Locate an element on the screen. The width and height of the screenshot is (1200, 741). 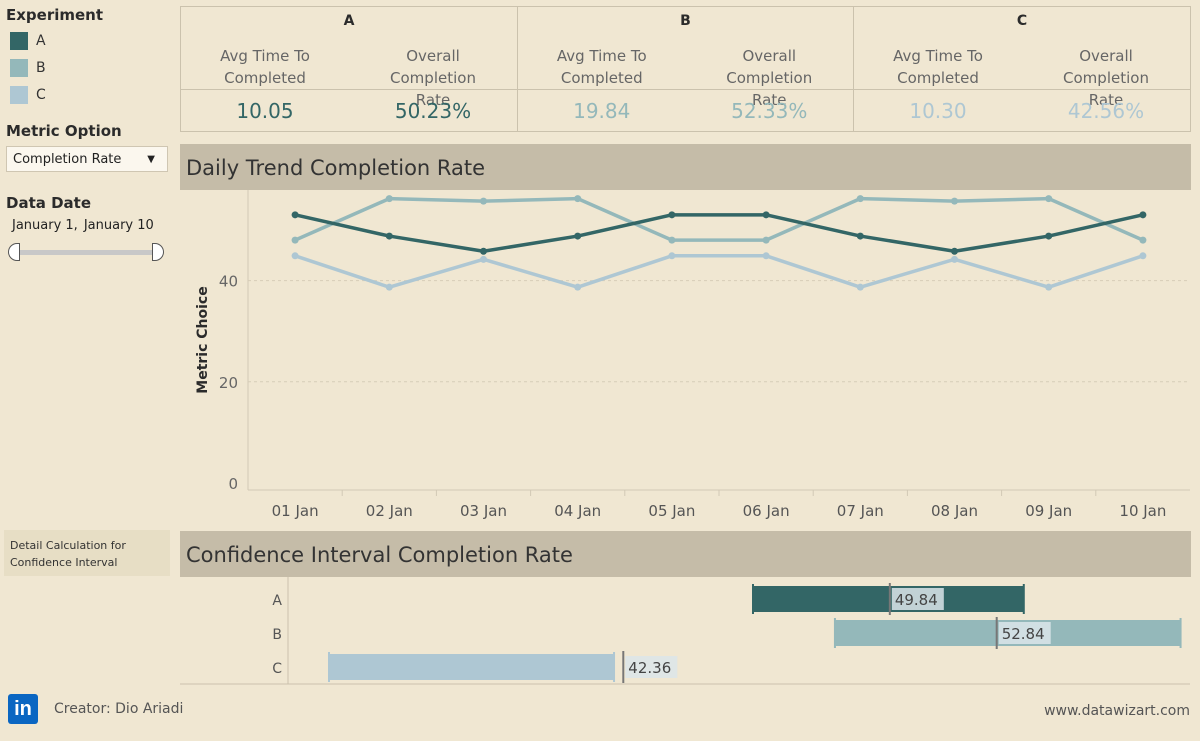
x-tick-label: 08 Jan is located at coordinates (954, 511).